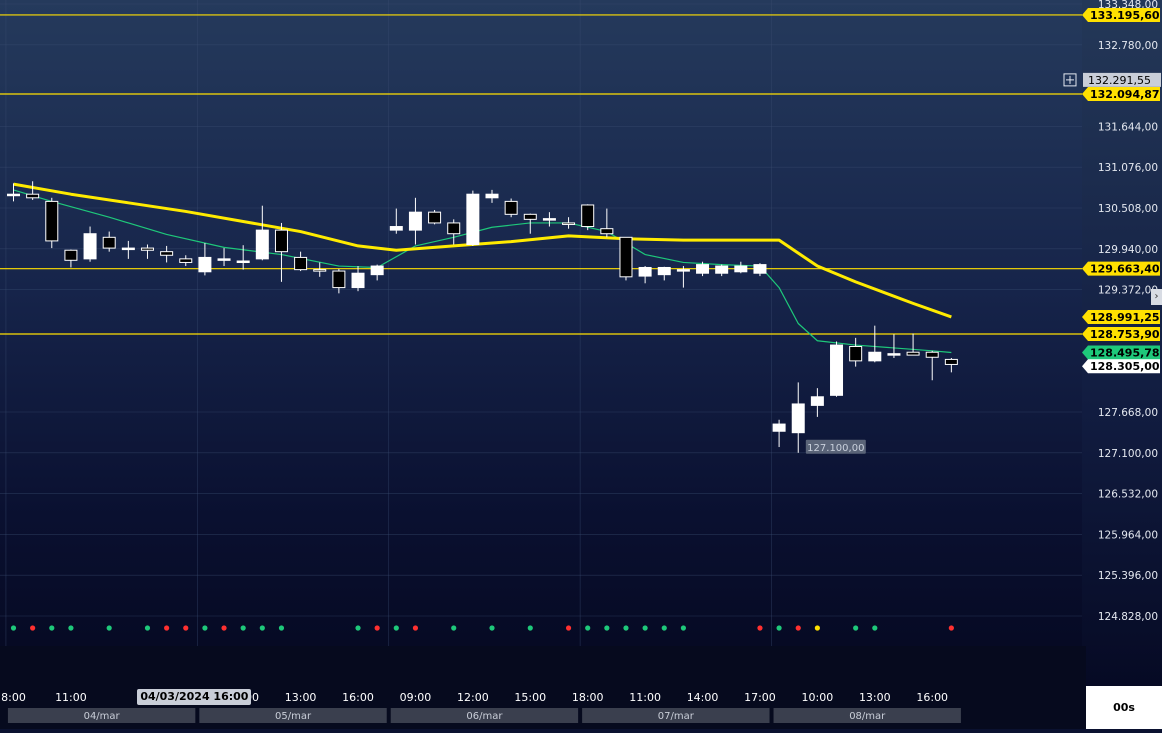  I want to click on chevron-right-icon: ›, so click(1156, 297).